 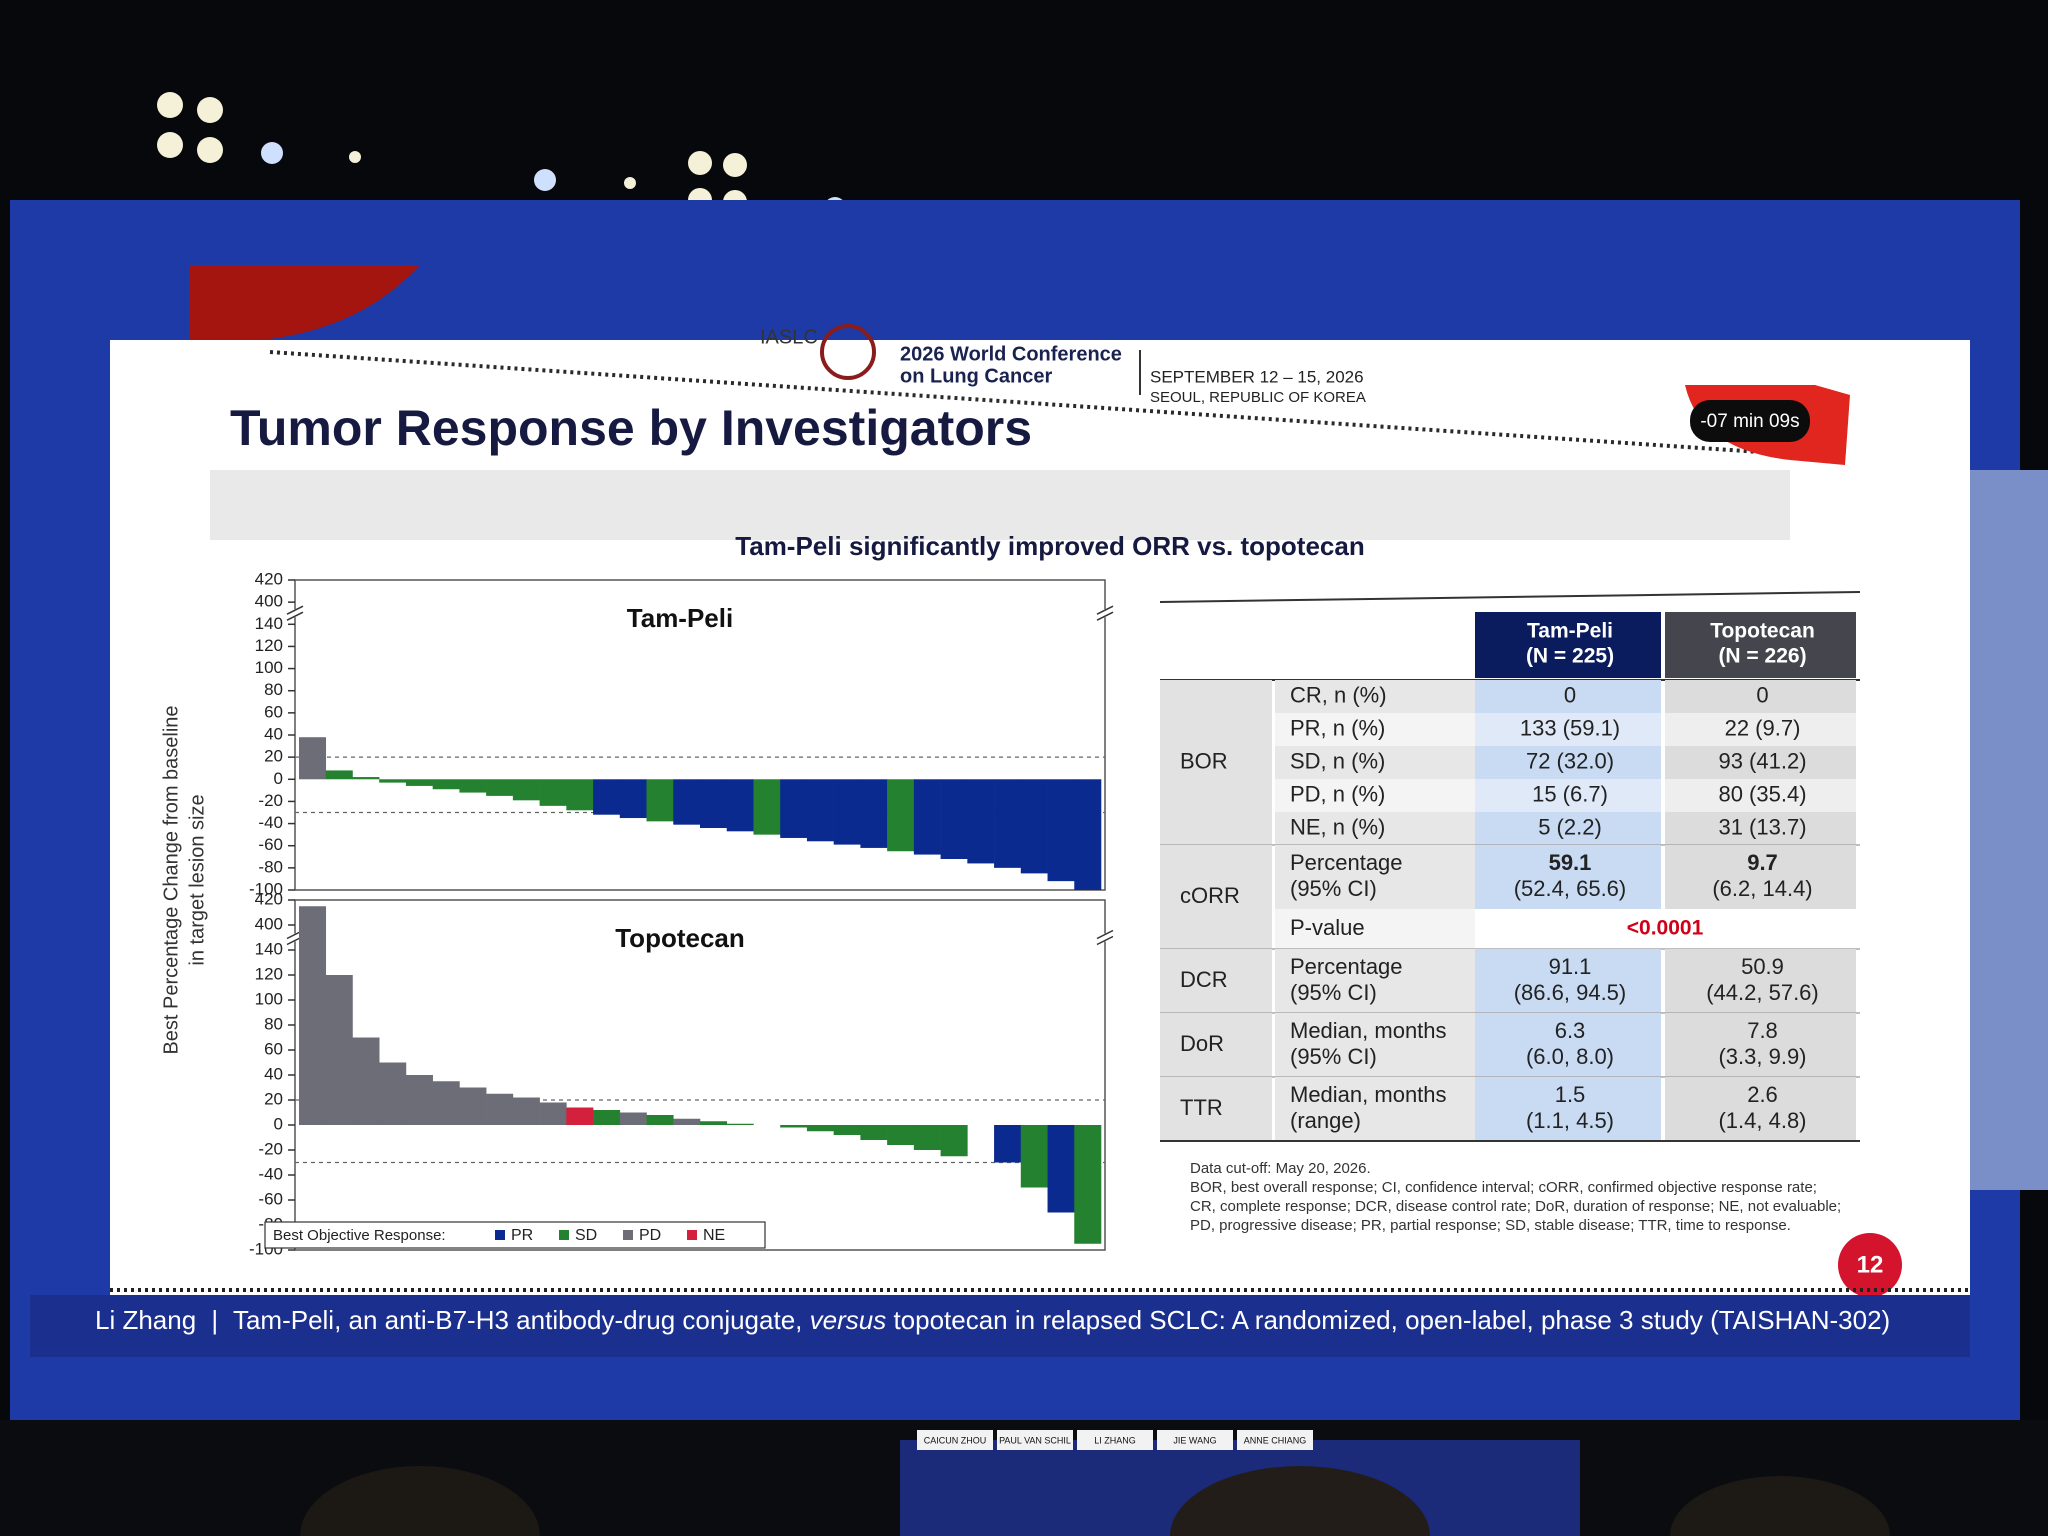 What do you see at coordinates (273, 1023) in the screenshot?
I see `y-tick-label: 80` at bounding box center [273, 1023].